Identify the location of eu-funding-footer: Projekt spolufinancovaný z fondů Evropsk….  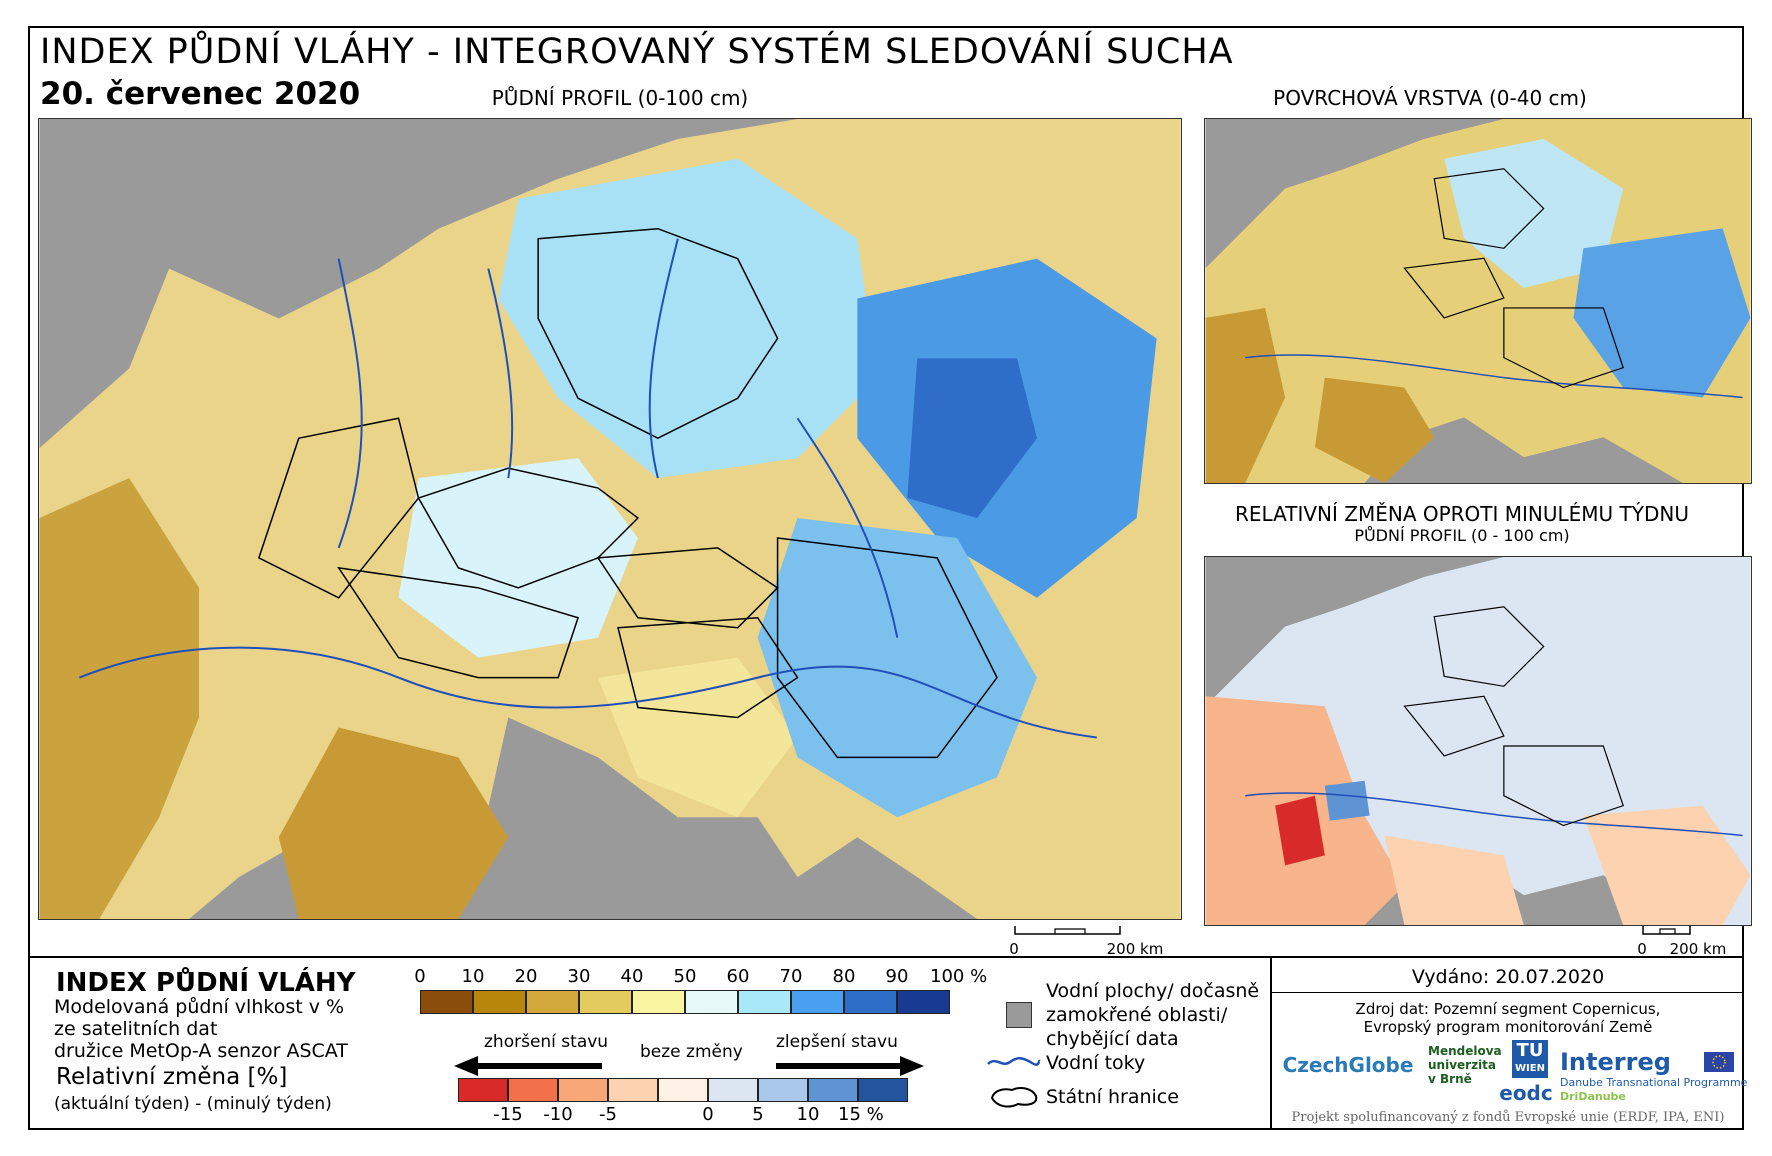
(1508, 1117).